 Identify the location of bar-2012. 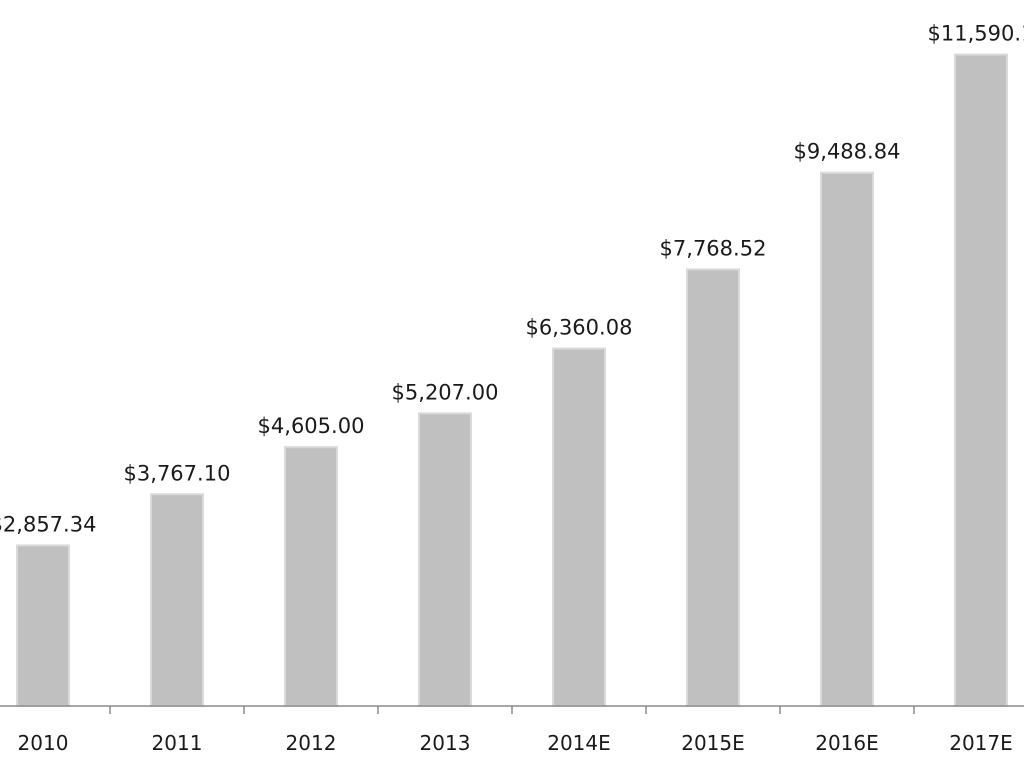
(311, 576).